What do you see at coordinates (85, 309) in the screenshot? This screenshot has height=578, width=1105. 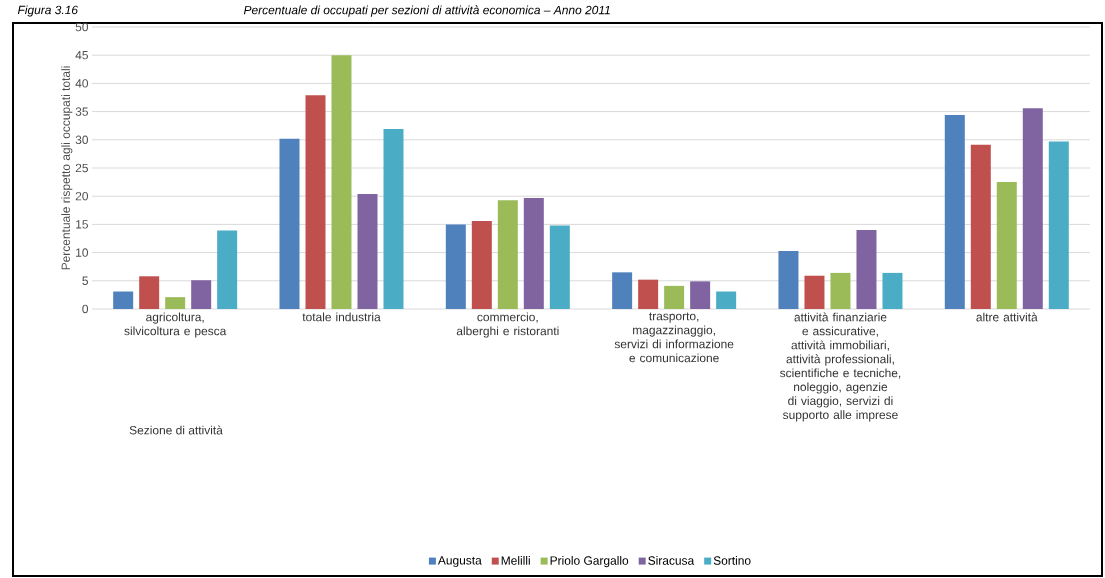 I see `y-tick-label: 0` at bounding box center [85, 309].